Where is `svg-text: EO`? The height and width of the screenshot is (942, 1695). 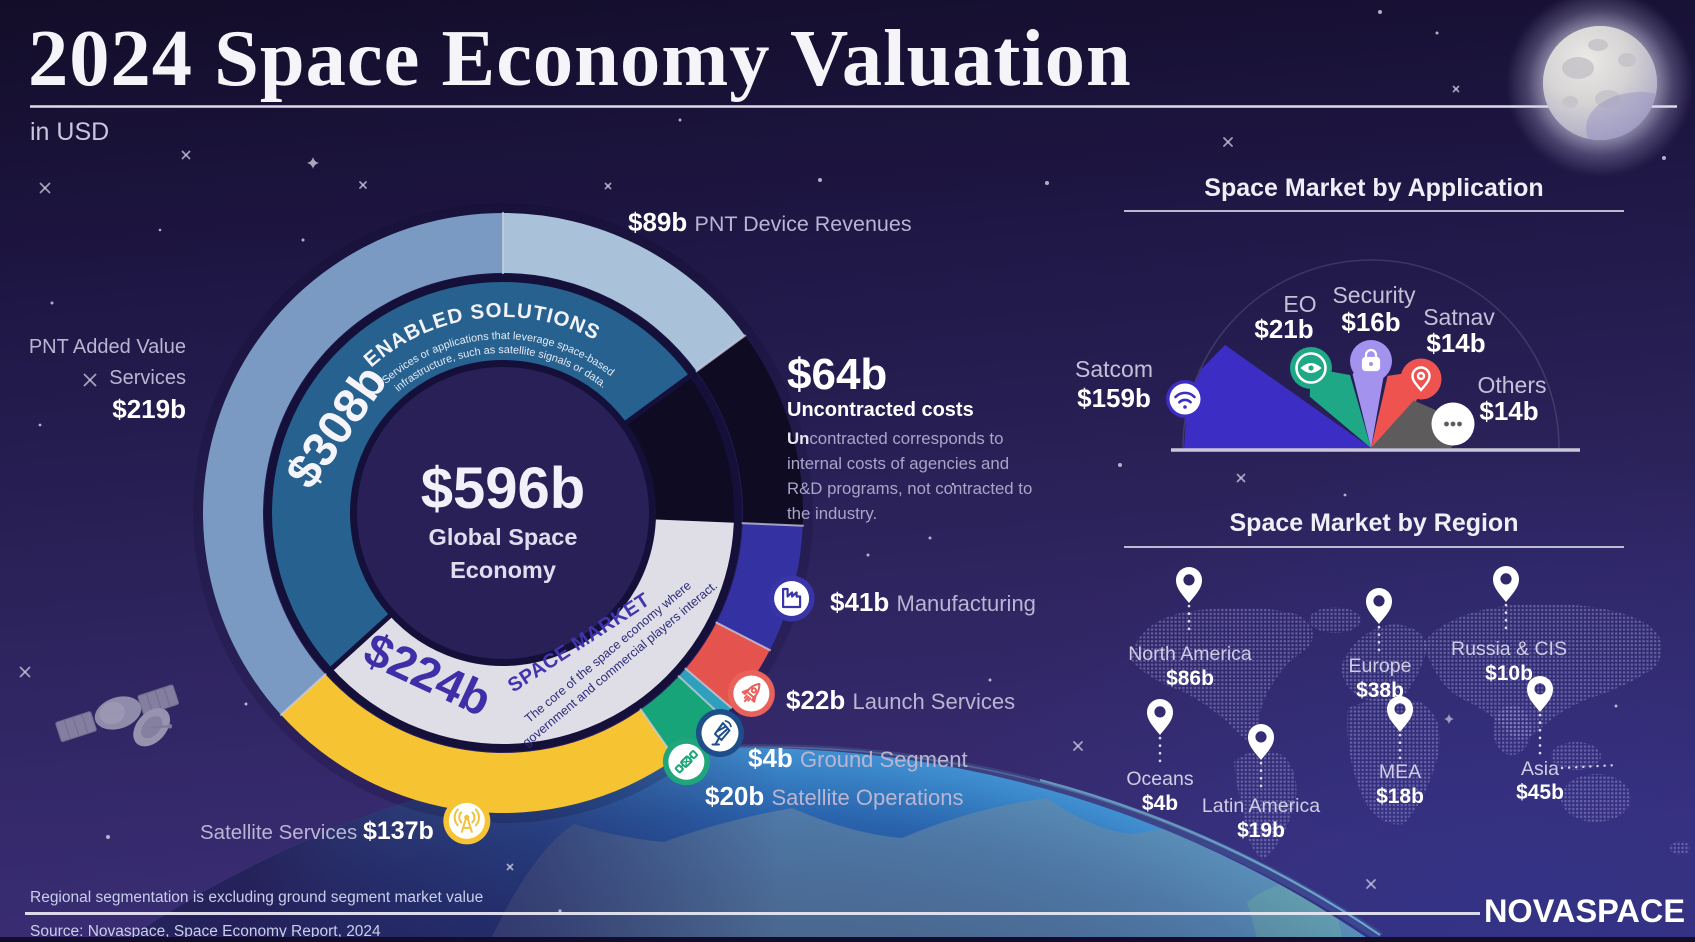
svg-text: EO is located at coordinates (1299, 304).